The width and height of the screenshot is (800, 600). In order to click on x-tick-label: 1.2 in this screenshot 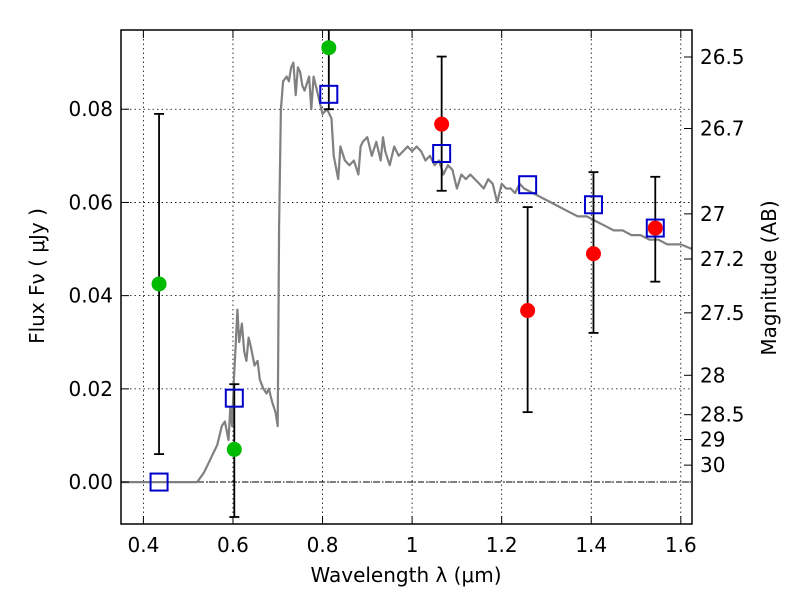, I will do `click(502, 545)`.